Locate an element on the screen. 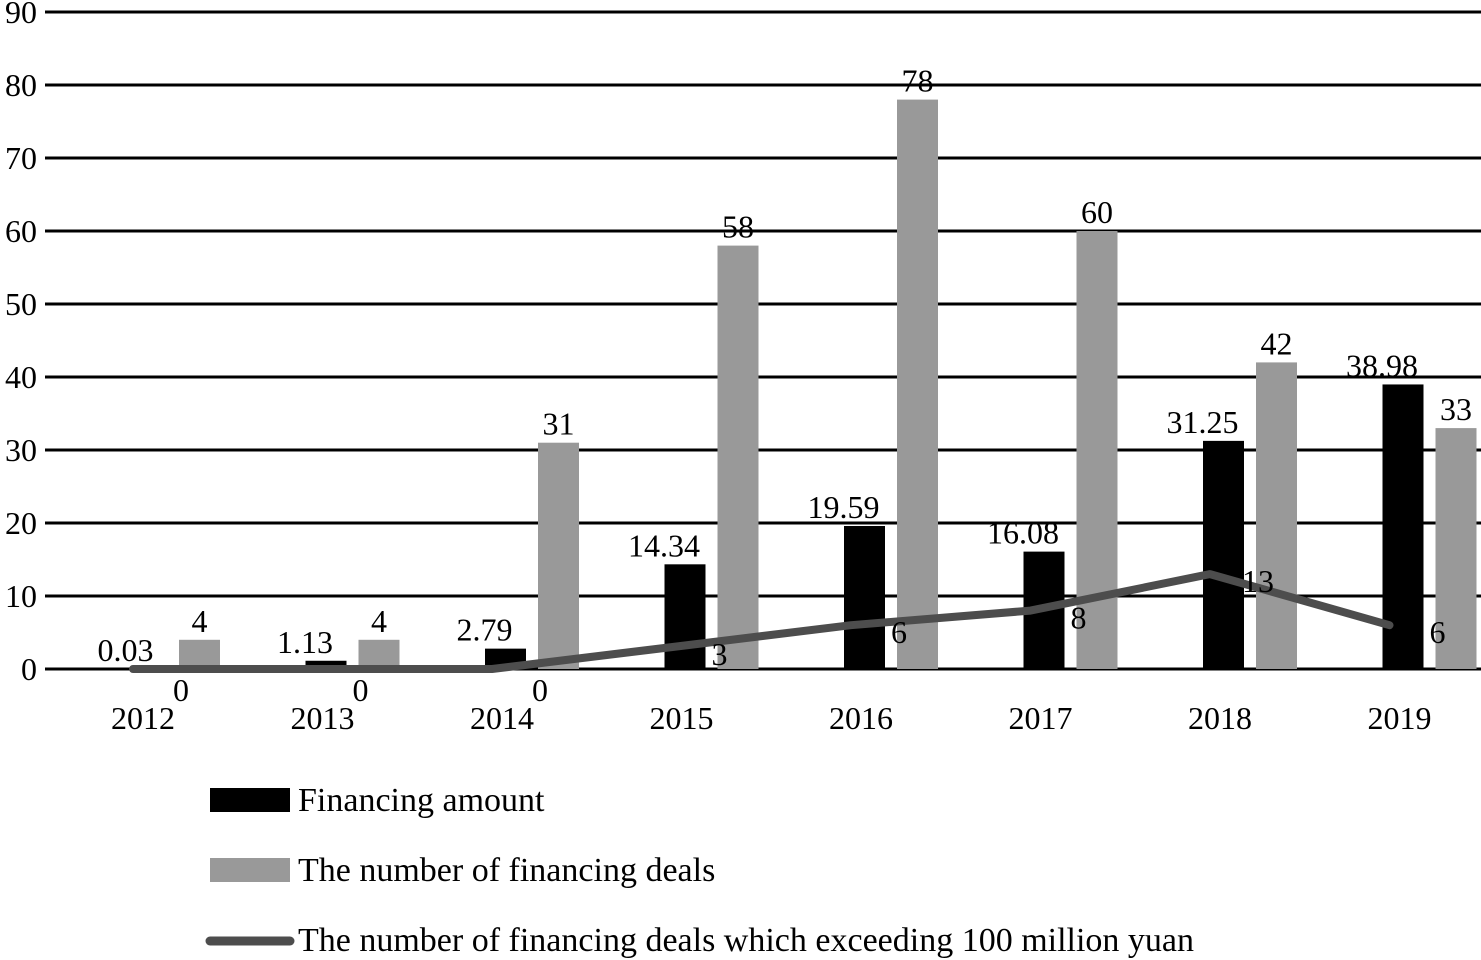 Image resolution: width=1481 pixels, height=960 pixels. data-label-financing-amount: 14.34 is located at coordinates (664, 545).